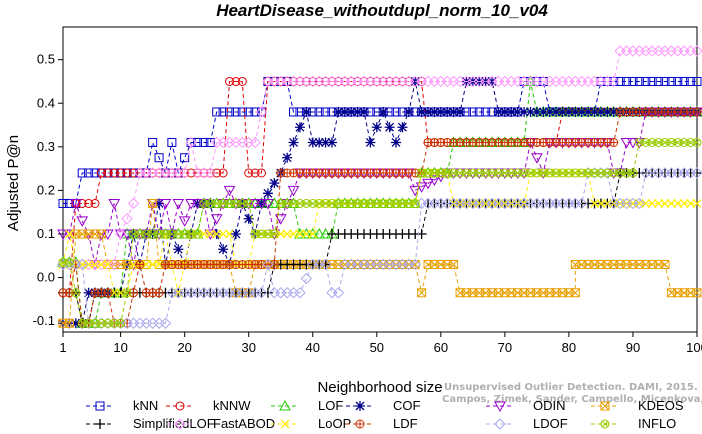 The height and width of the screenshot is (434, 702). What do you see at coordinates (505, 347) in the screenshot?
I see `x-tick-label: 70` at bounding box center [505, 347].